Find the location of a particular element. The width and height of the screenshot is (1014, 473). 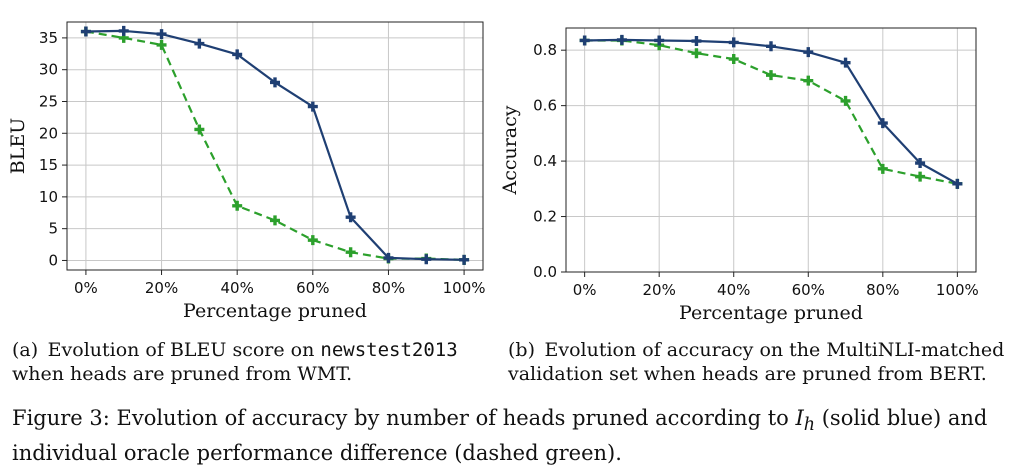

series-line-blue is located at coordinates (771, 111).